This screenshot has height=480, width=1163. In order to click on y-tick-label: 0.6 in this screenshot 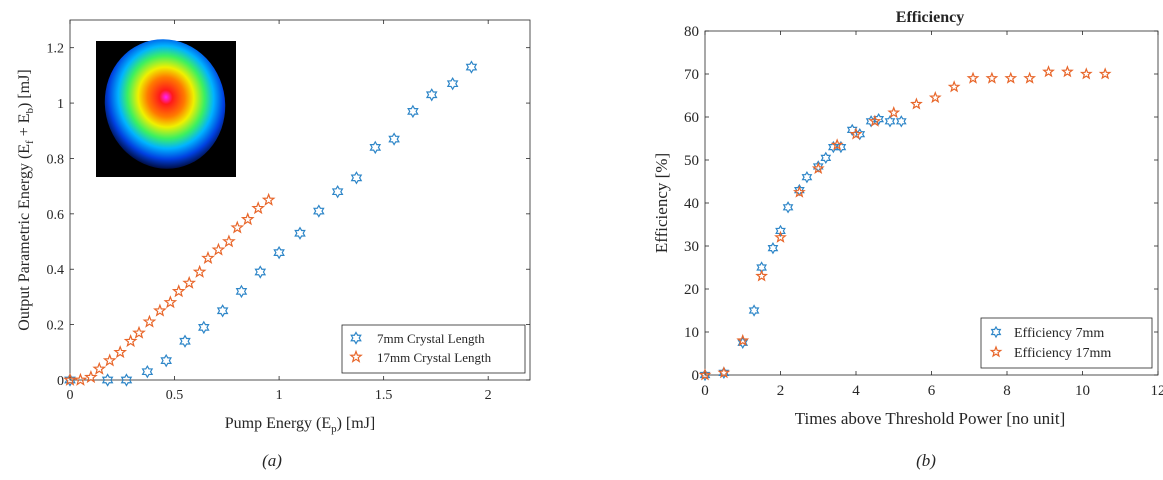, I will do `click(56, 215)`.